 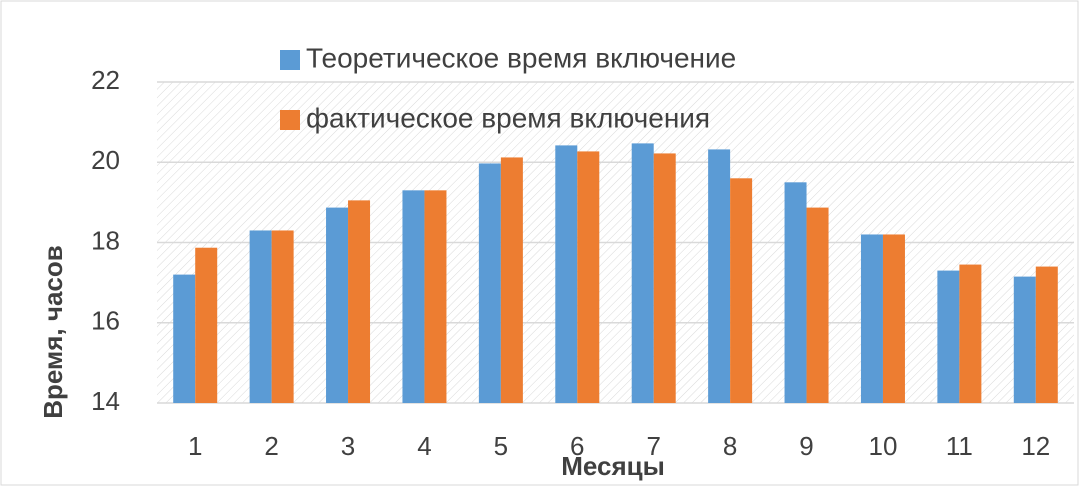 What do you see at coordinates (424, 446) in the screenshot?
I see `x-tick-label: 4` at bounding box center [424, 446].